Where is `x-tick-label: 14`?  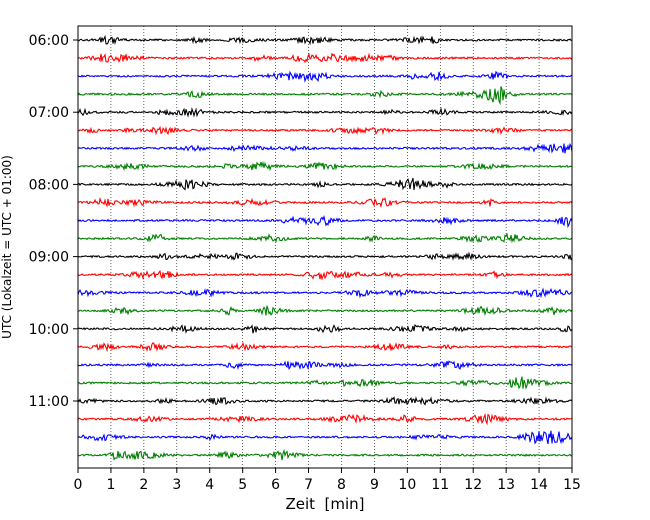
x-tick-label: 14 is located at coordinates (539, 485).